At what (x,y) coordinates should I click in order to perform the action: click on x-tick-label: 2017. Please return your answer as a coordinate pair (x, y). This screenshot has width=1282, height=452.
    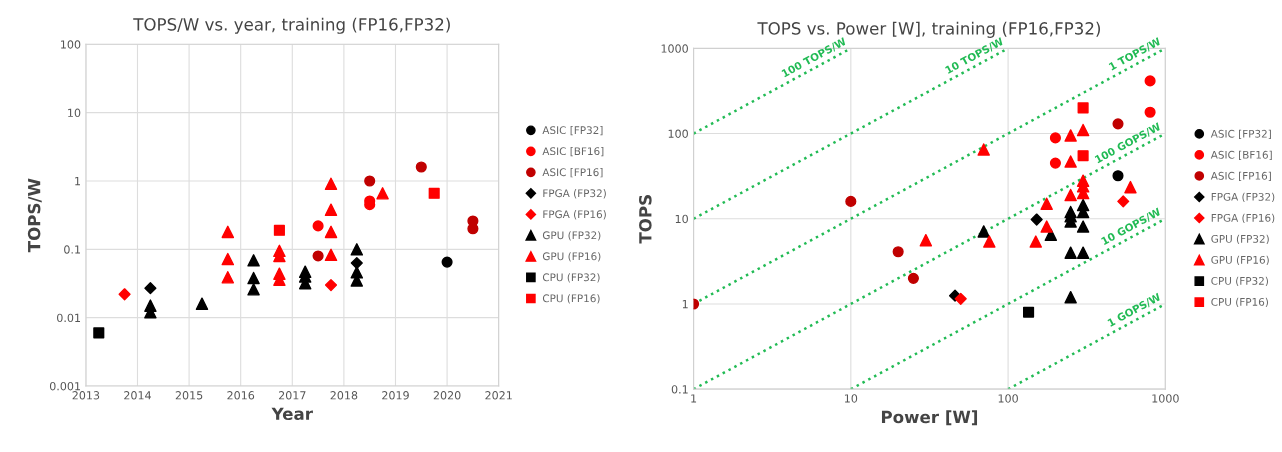
    Looking at the image, I should click on (292, 395).